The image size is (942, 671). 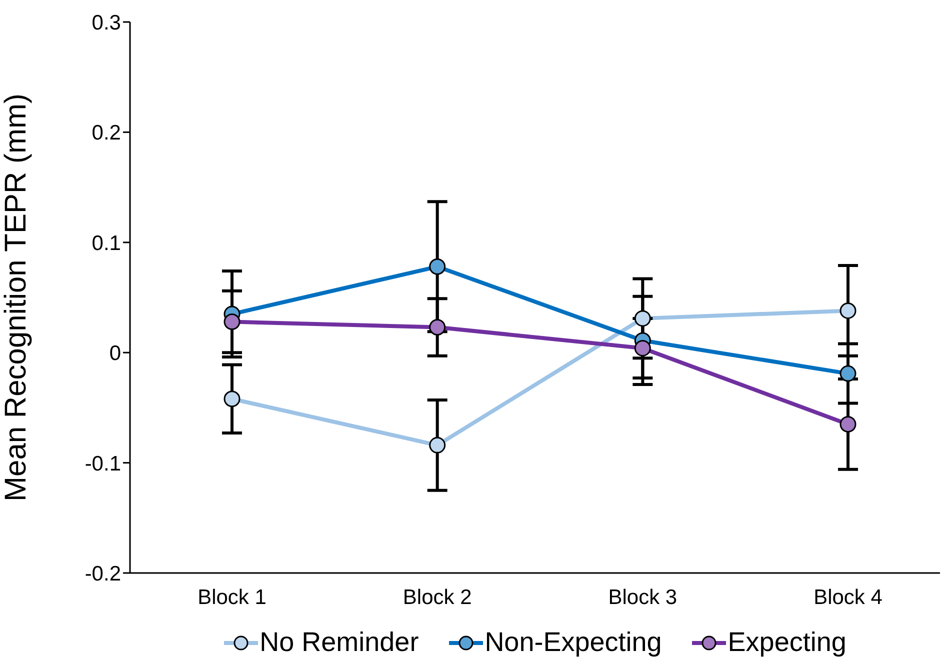 I want to click on y-tick-label: 0.1, so click(x=106, y=243).